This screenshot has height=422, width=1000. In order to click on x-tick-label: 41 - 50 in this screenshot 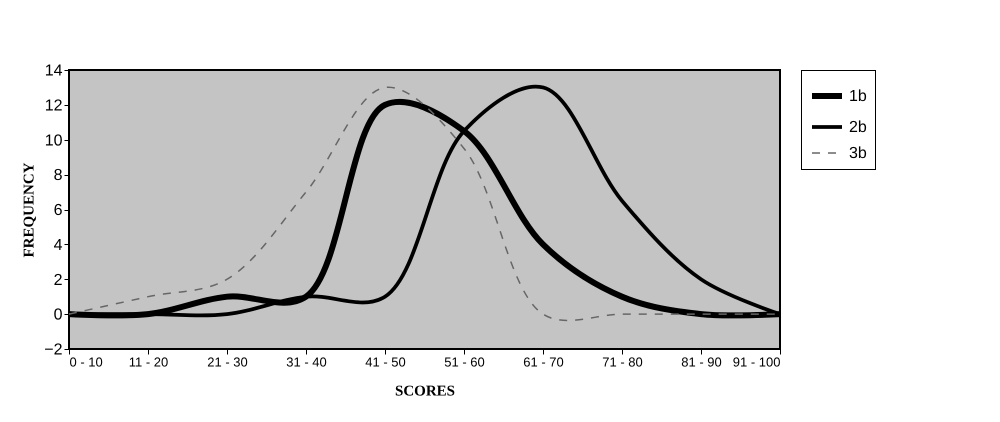, I will do `click(385, 362)`.